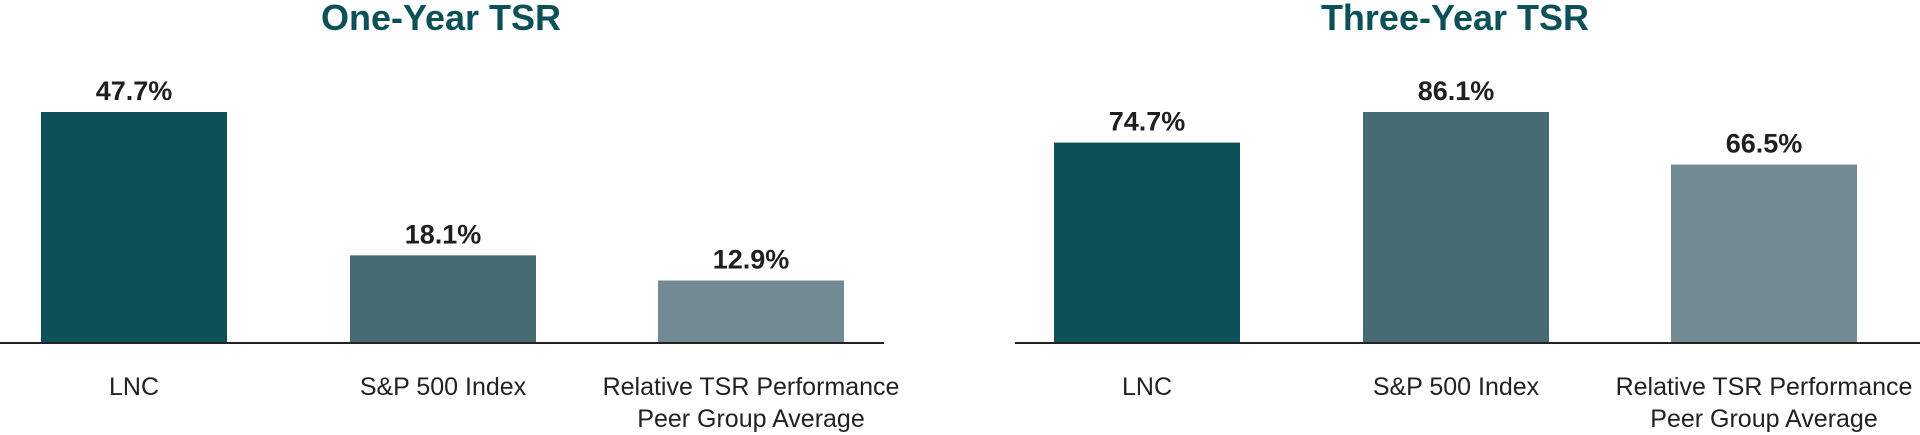 The width and height of the screenshot is (1920, 435). I want to click on bar-value-label: 47.7%, so click(134, 91).